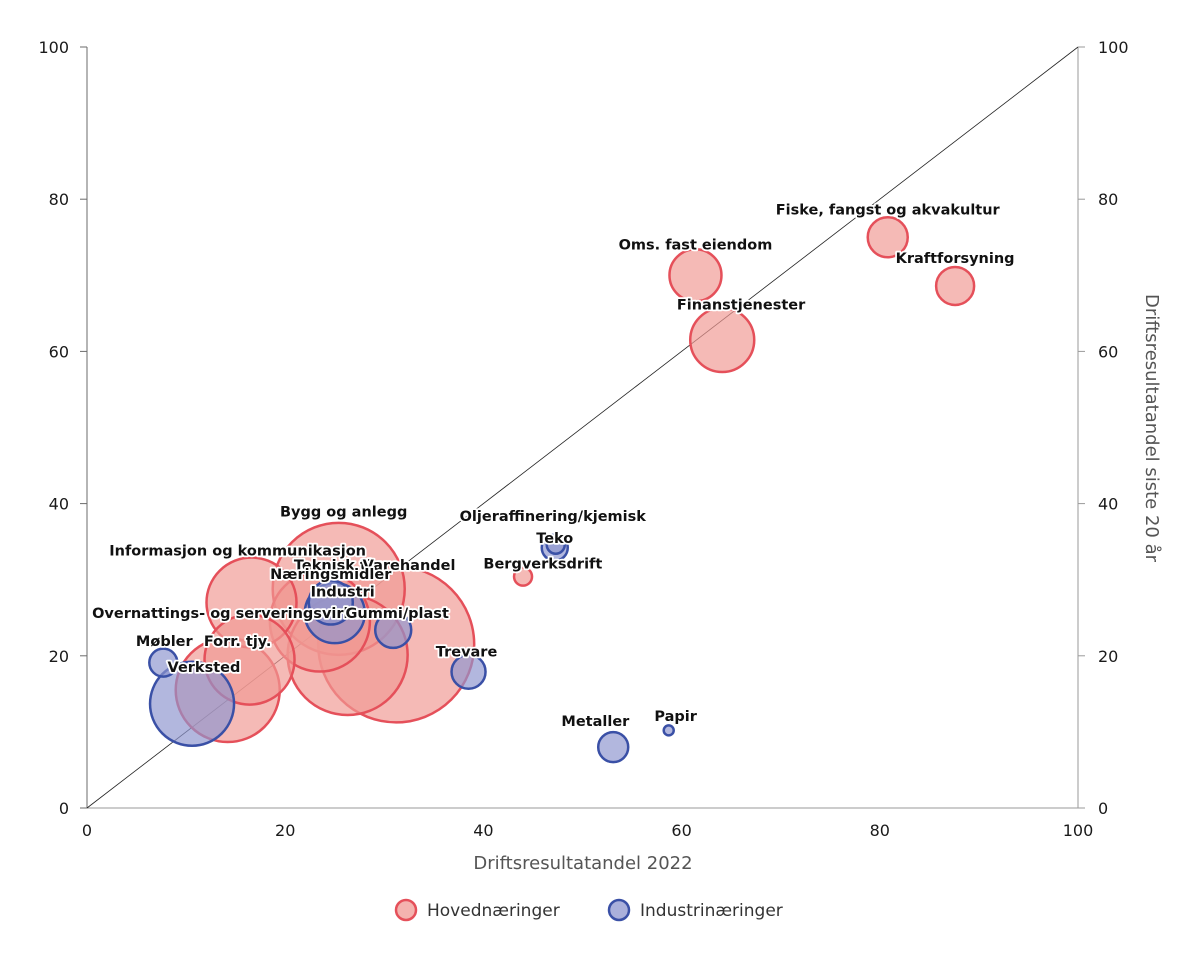 Image resolution: width=1198 pixels, height=958 pixels. I want to click on bubble-label: Forr. tjy., so click(238, 642).